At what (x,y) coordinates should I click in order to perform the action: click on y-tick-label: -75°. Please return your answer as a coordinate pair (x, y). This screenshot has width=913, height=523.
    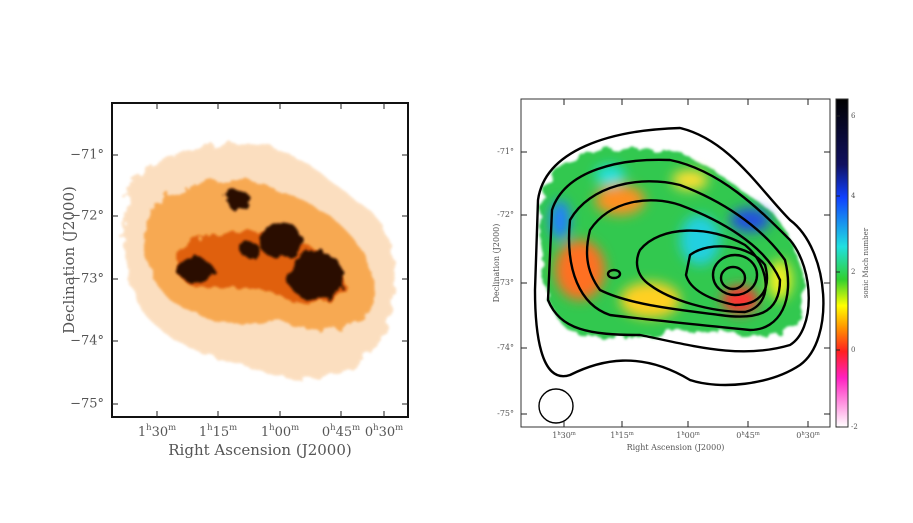
    Looking at the image, I should click on (505, 413).